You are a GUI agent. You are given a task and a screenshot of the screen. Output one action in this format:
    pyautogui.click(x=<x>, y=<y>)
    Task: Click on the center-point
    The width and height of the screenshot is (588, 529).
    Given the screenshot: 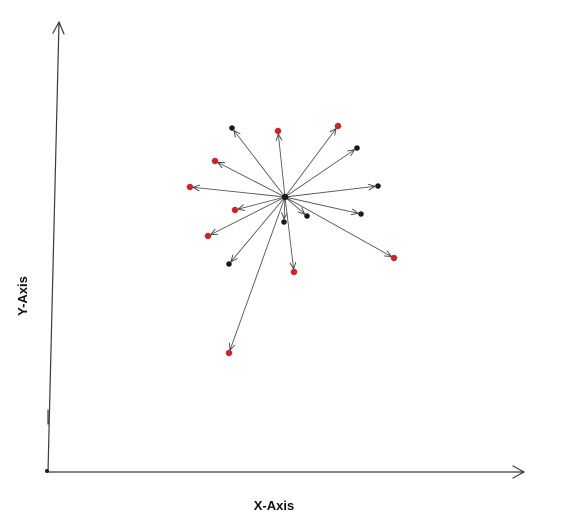 What is the action you would take?
    pyautogui.click(x=285, y=197)
    